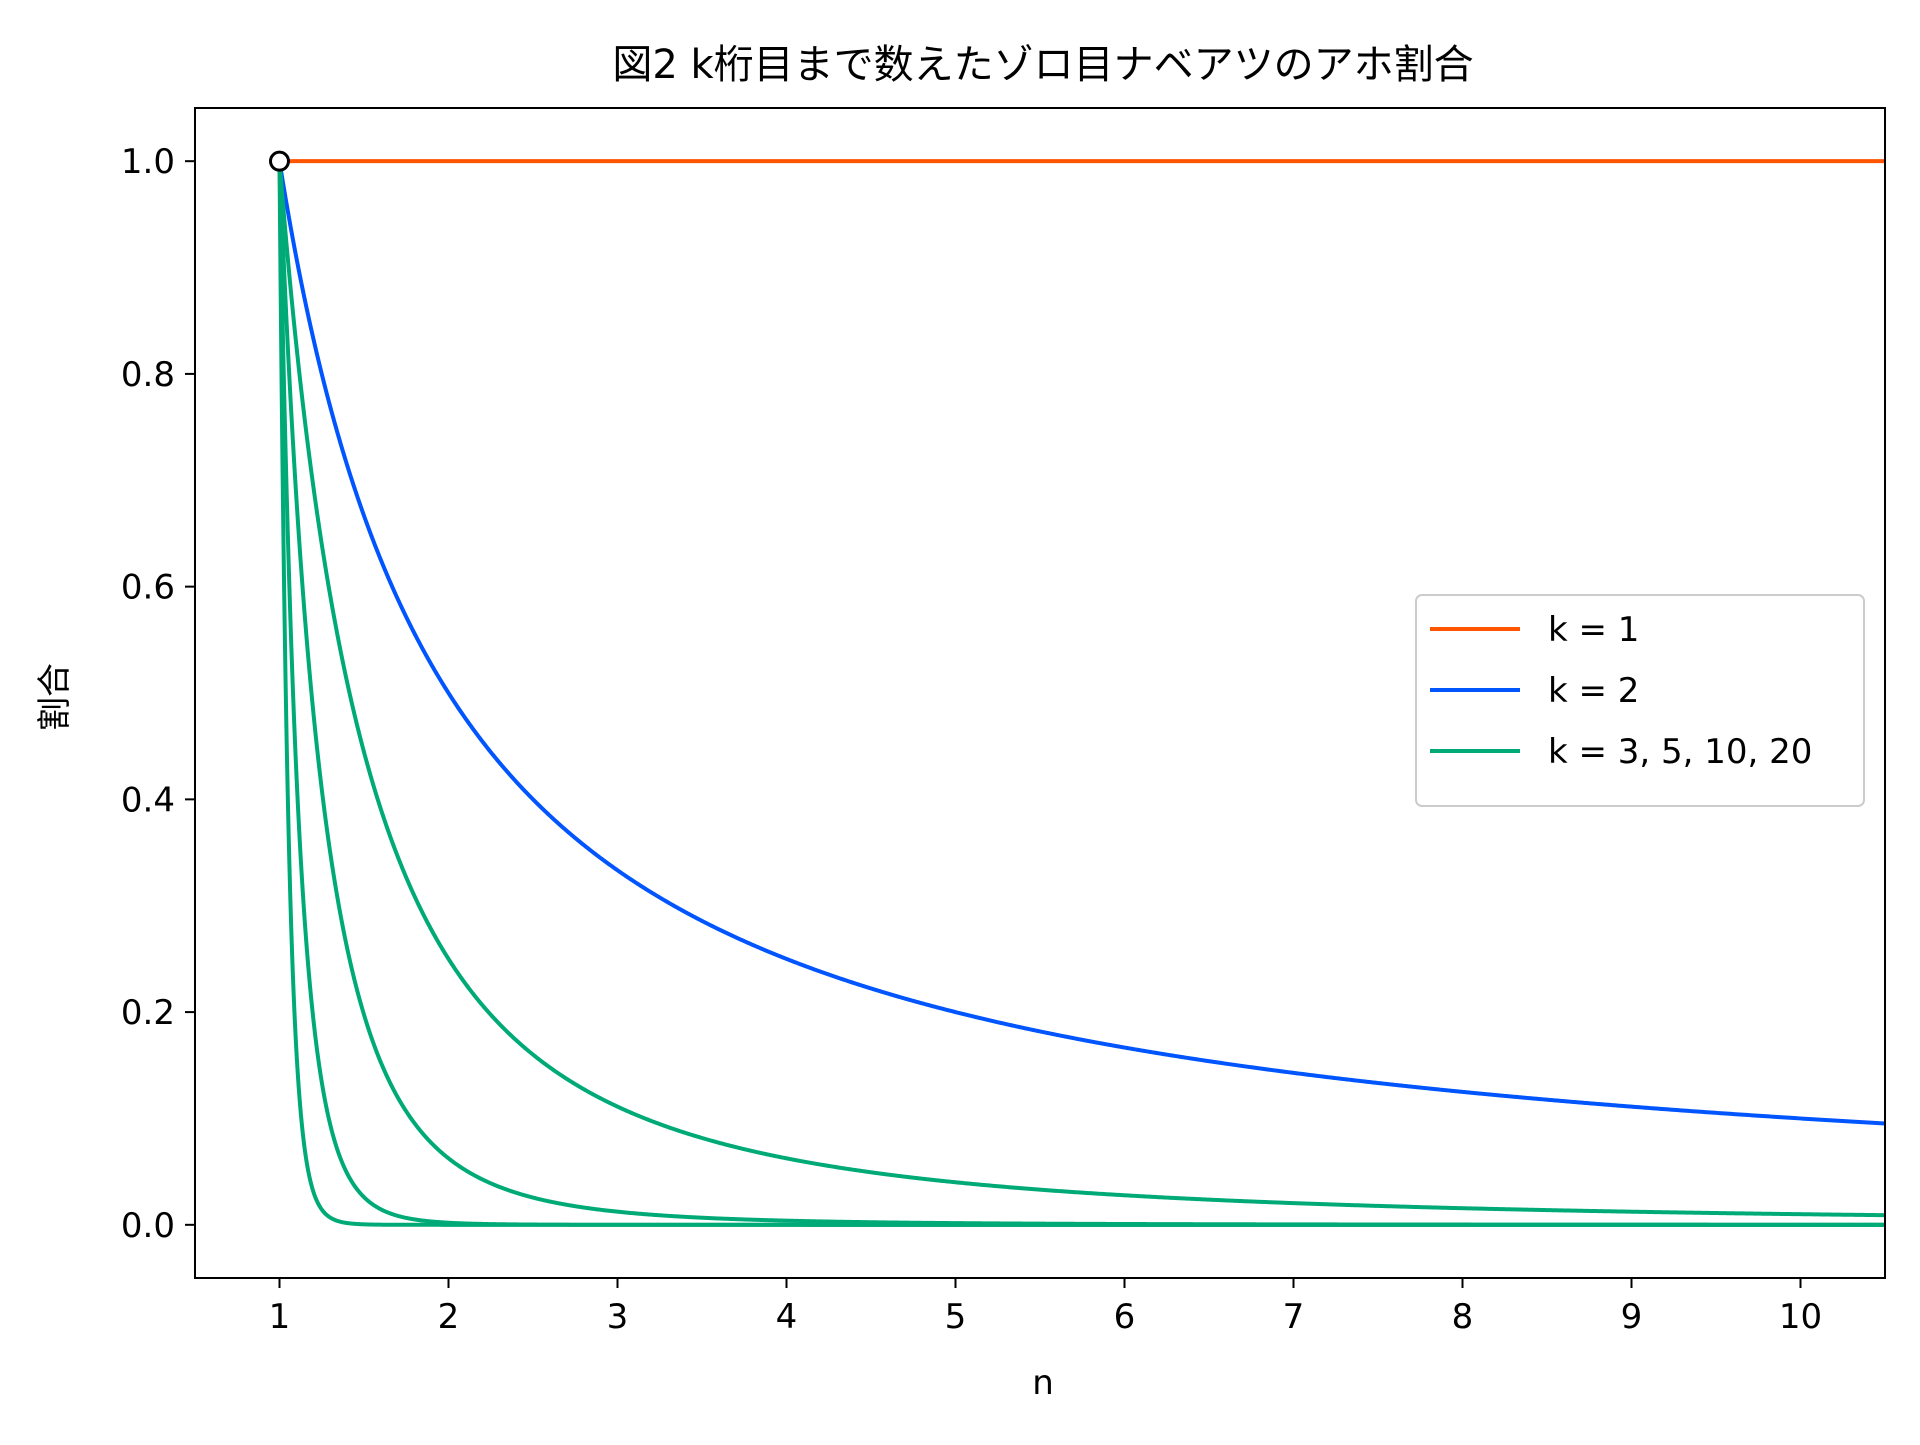 The image size is (1920, 1445). I want to click on legend-box, so click(1640, 700).